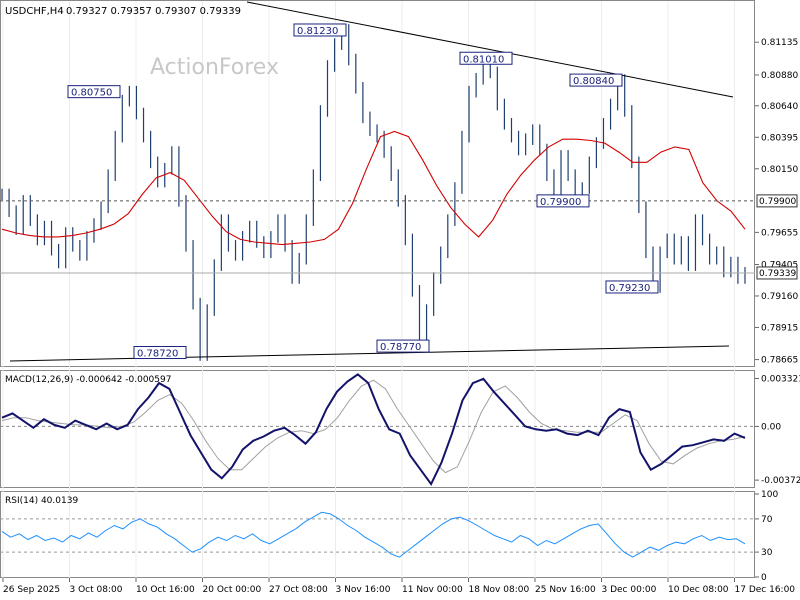 The width and height of the screenshot is (800, 600). I want to click on main-ytick-label-4: 0.80150, so click(779, 170).